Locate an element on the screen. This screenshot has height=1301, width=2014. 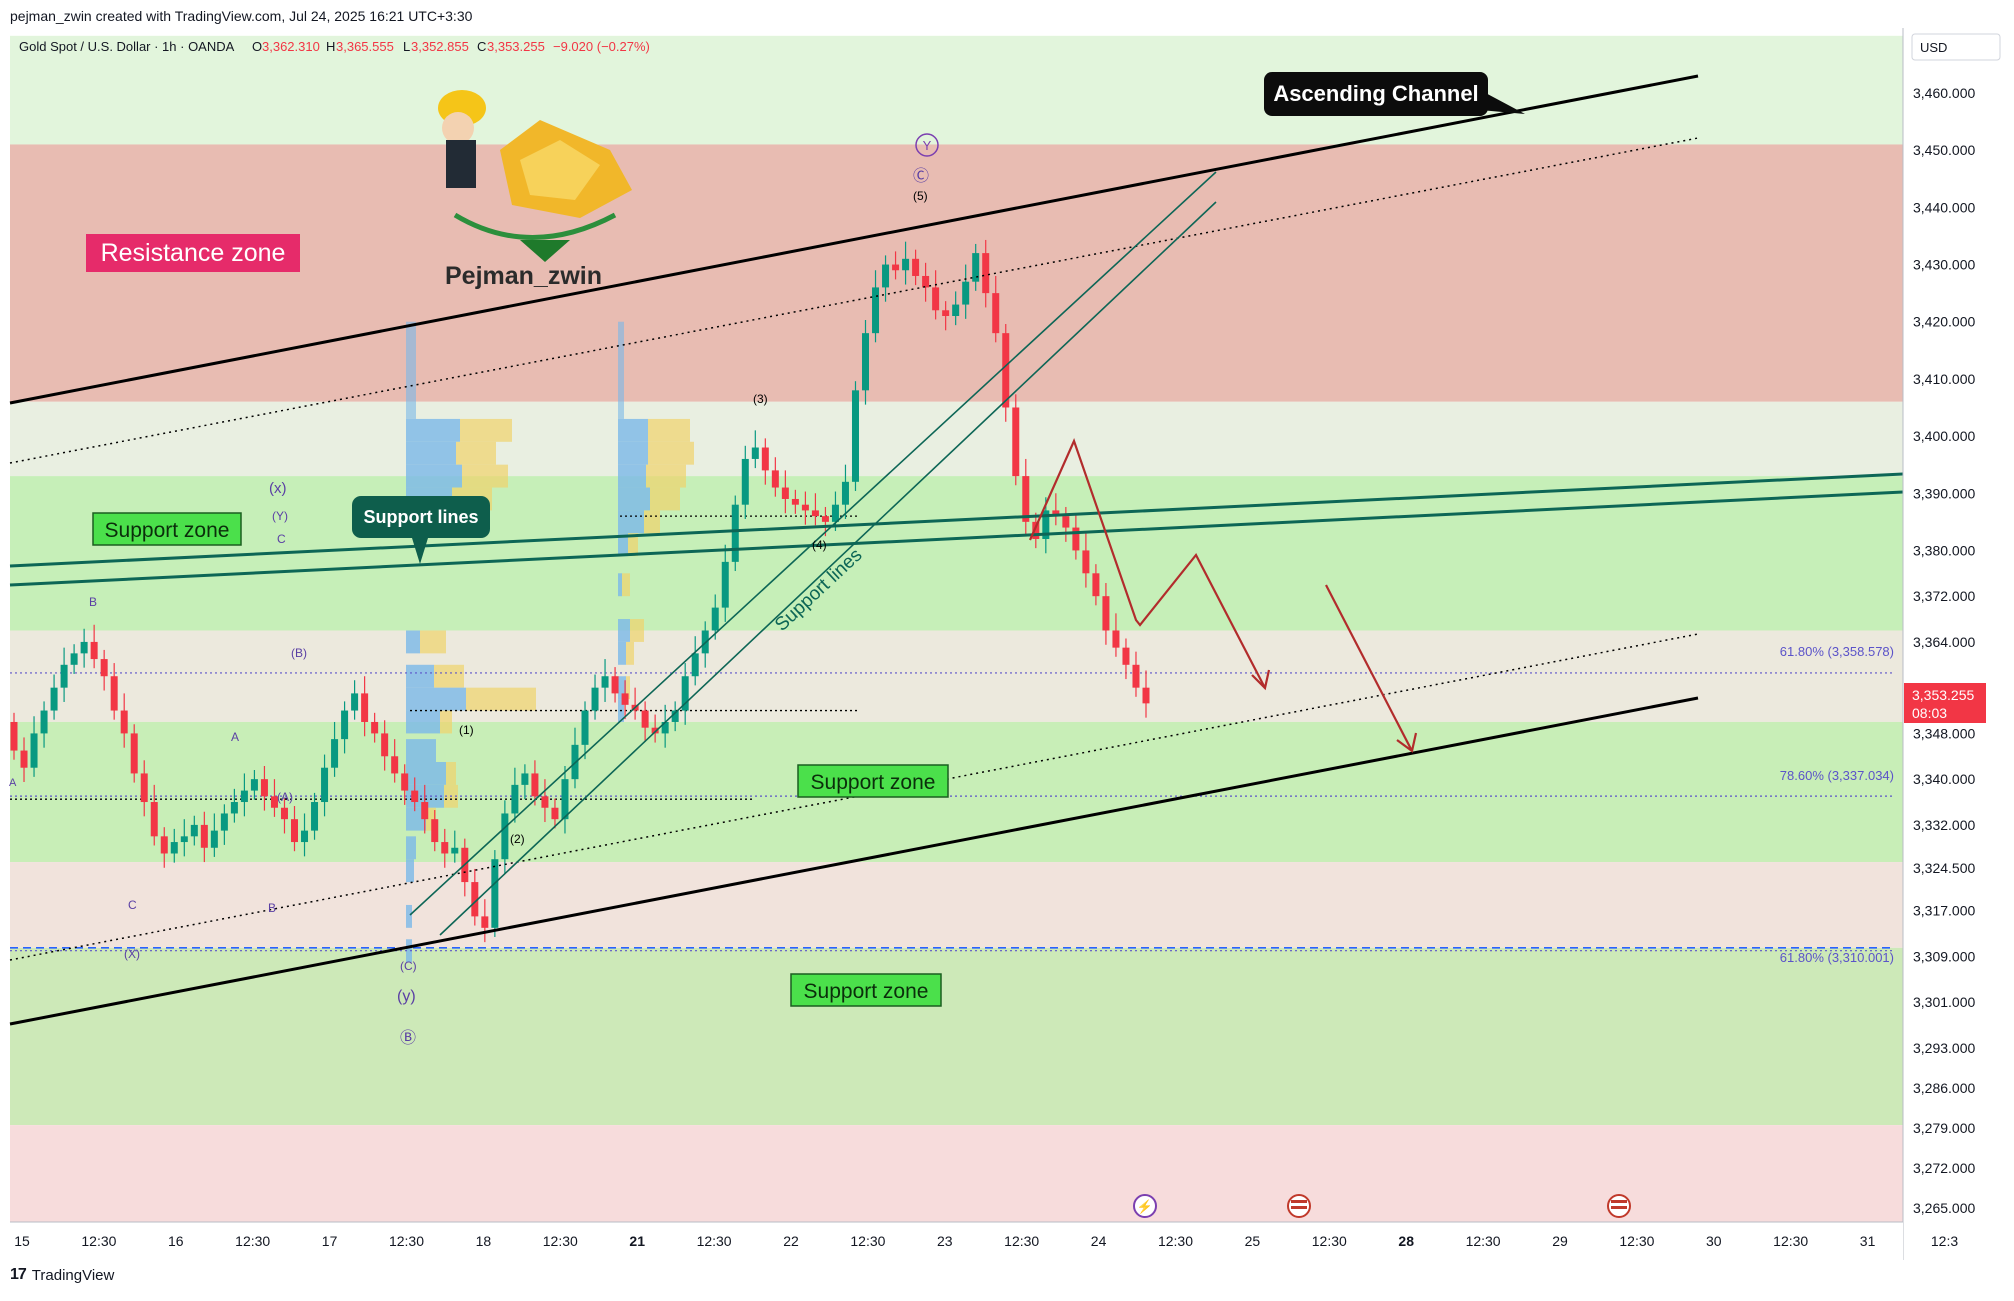
event-icons: ⚡ is located at coordinates (1382, 1206).